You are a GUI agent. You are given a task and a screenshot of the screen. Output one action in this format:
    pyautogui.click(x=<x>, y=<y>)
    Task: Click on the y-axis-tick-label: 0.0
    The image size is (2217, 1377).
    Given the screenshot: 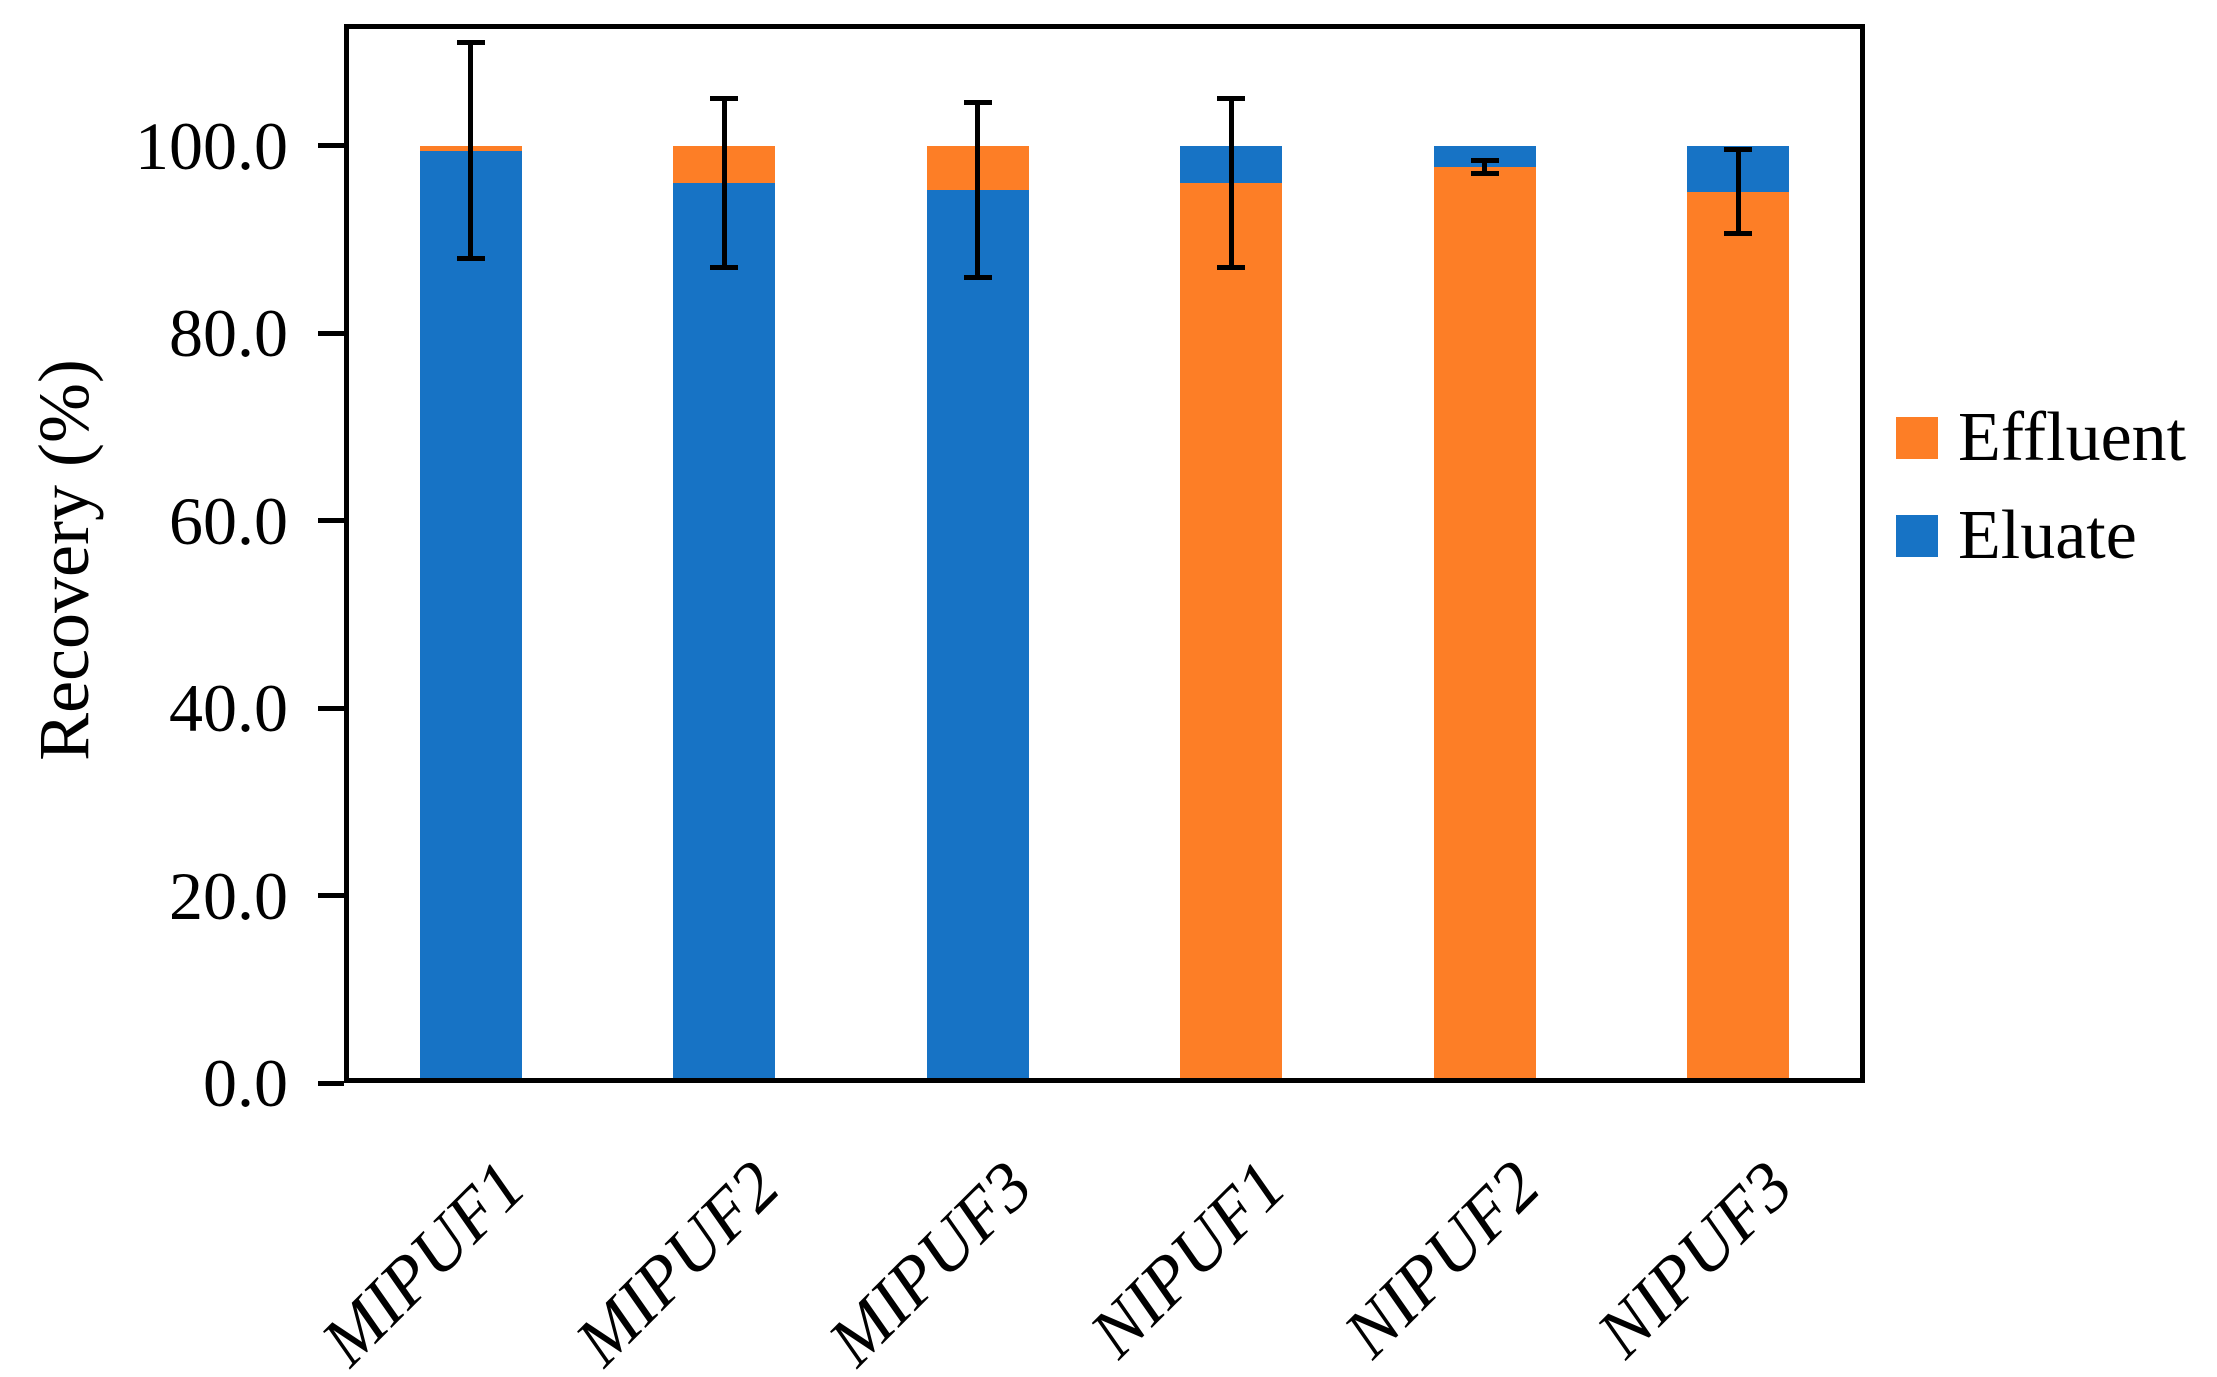 What is the action you would take?
    pyautogui.click(x=245, y=1083)
    